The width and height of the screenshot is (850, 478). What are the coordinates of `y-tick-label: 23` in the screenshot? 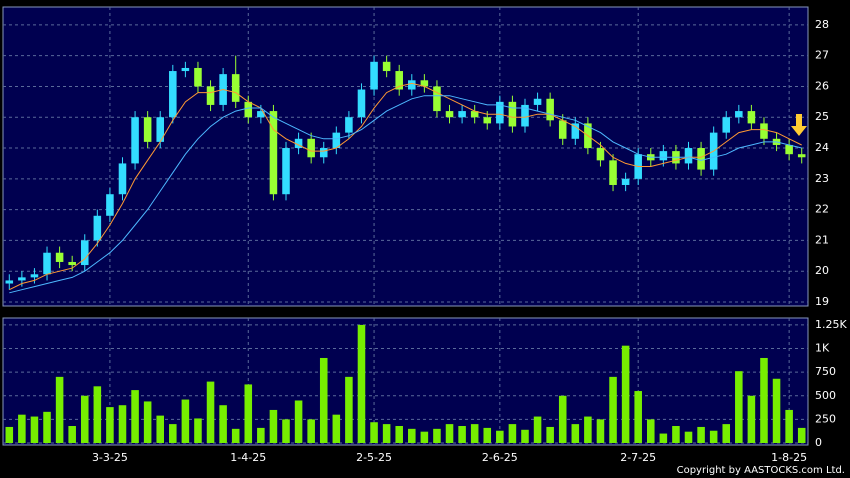 It's located at (822, 178).